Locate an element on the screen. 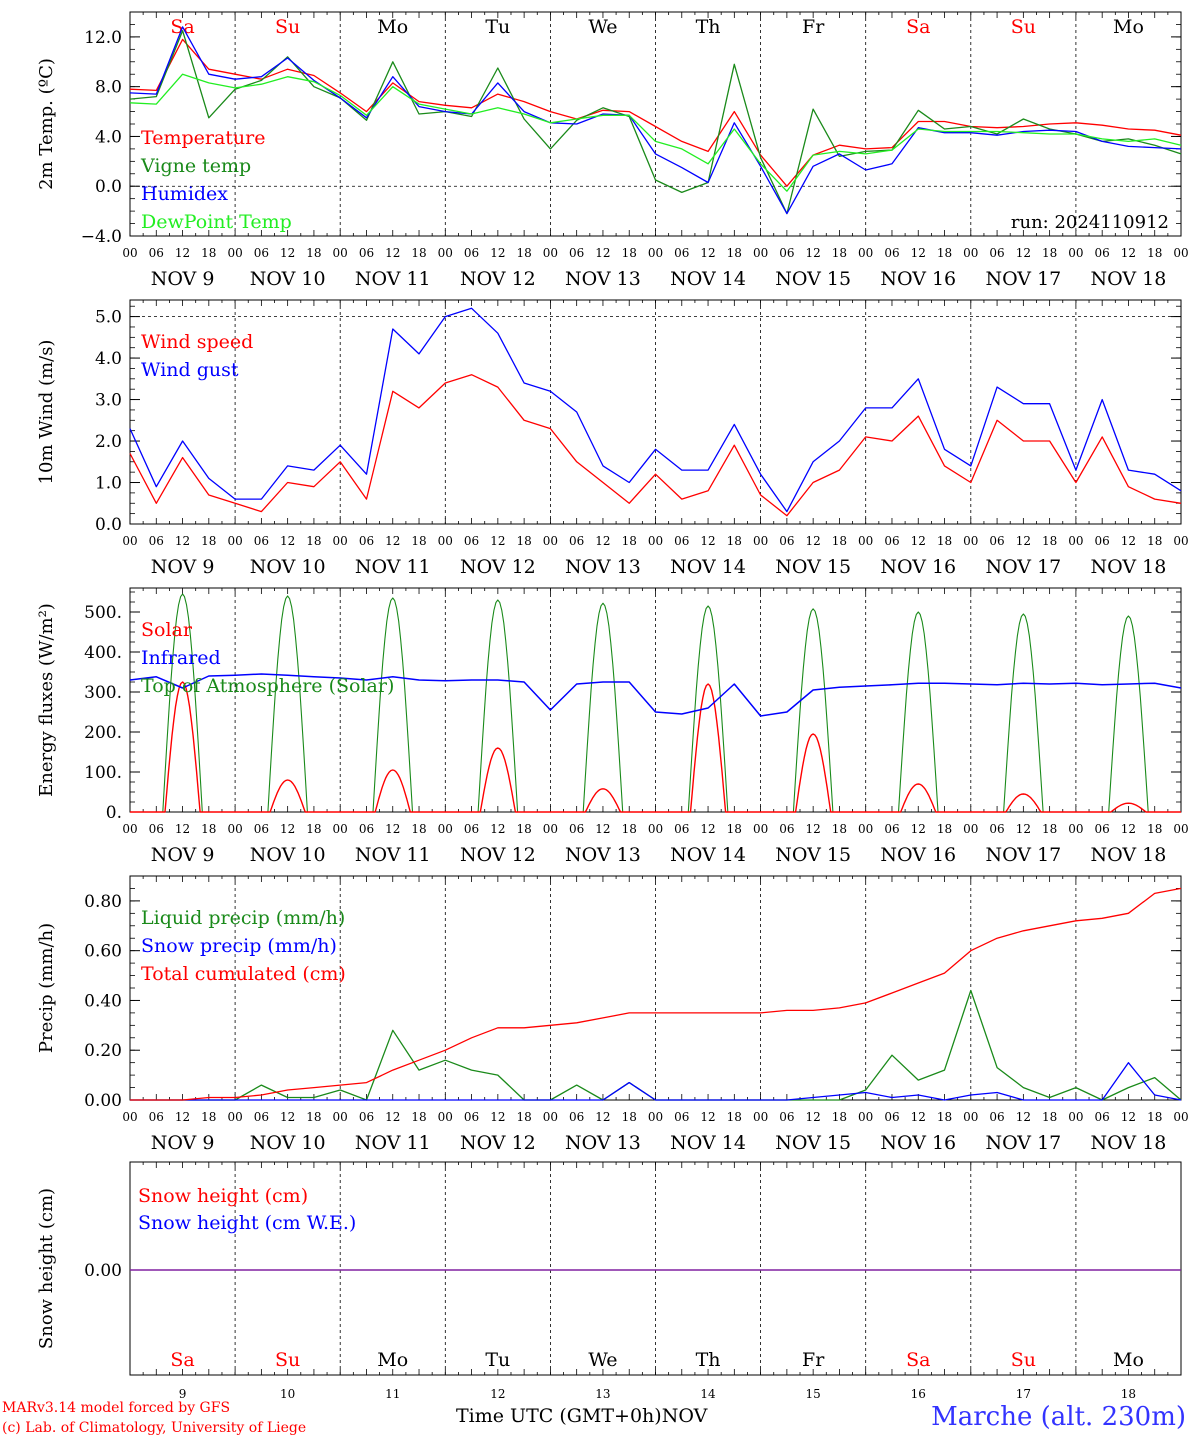 This screenshot has width=1194, height=1444. day-number-label: 16 is located at coordinates (918, 1394).